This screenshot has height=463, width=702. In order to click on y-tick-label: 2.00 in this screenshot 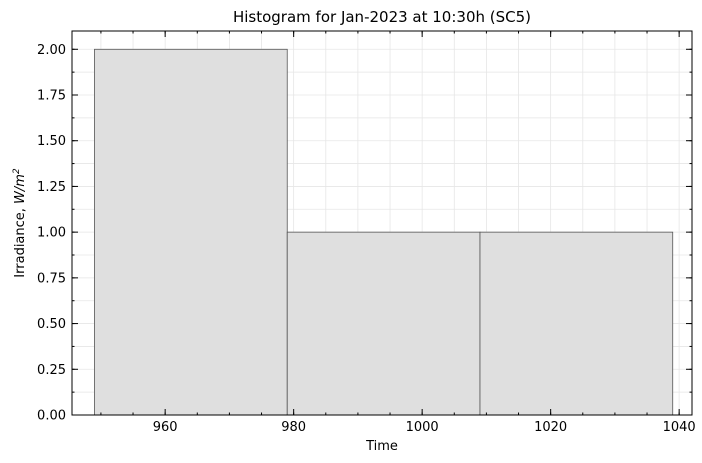, I will do `click(51, 50)`.